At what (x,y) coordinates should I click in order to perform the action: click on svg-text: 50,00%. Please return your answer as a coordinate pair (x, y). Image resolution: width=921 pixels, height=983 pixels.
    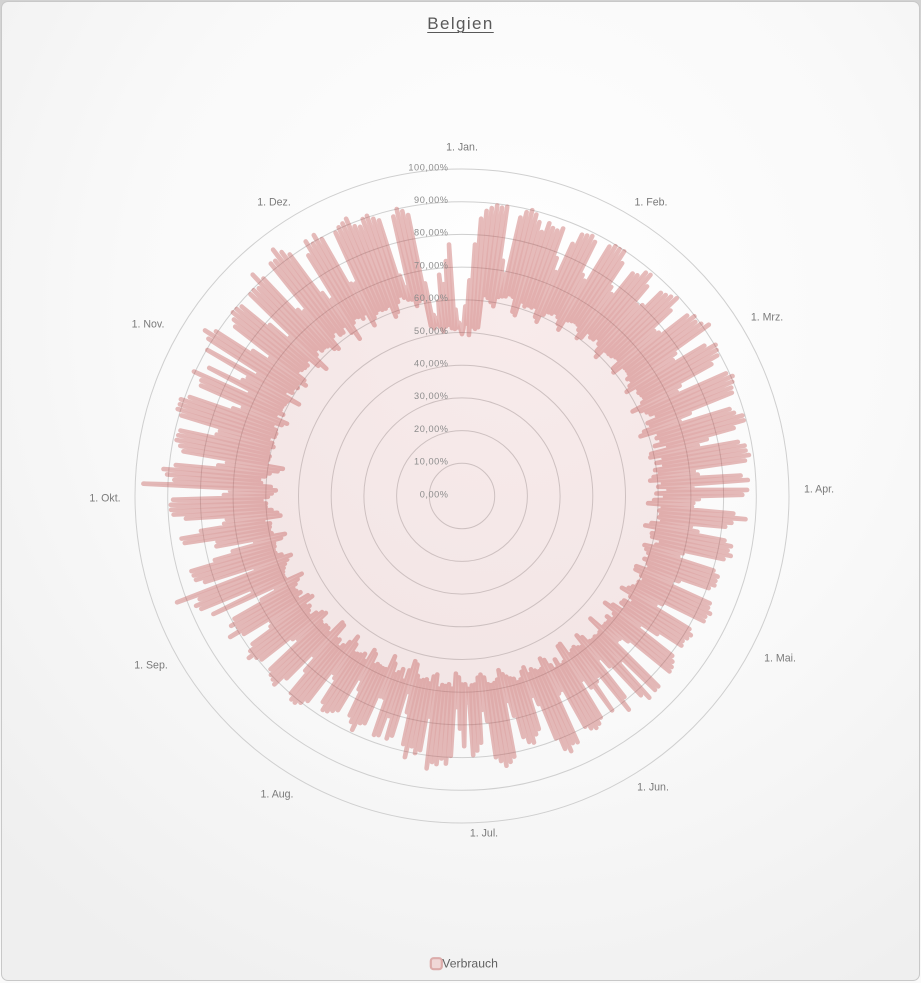
    Looking at the image, I should click on (431, 331).